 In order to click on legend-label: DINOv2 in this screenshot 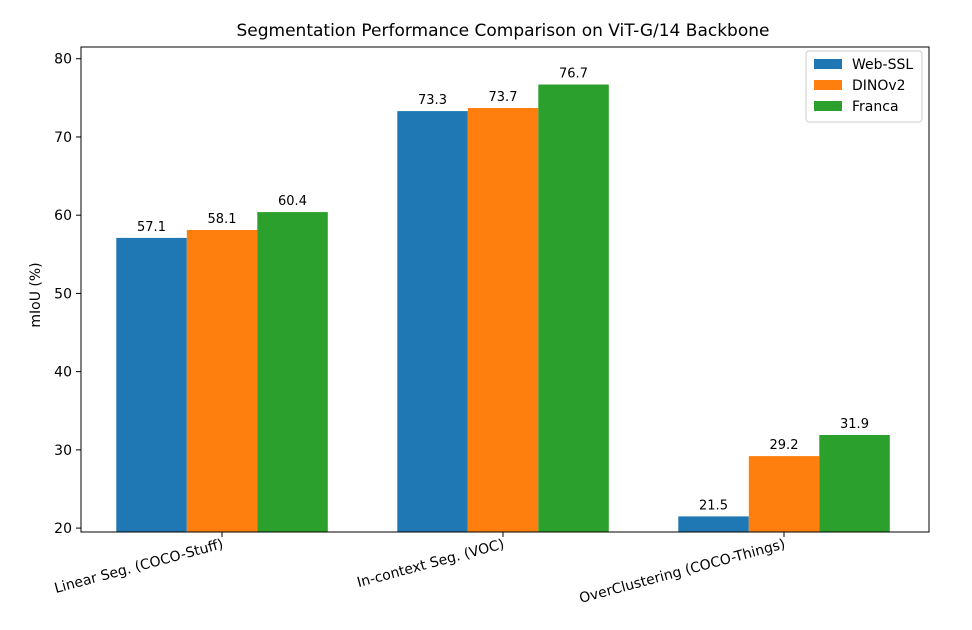, I will do `click(879, 86)`.